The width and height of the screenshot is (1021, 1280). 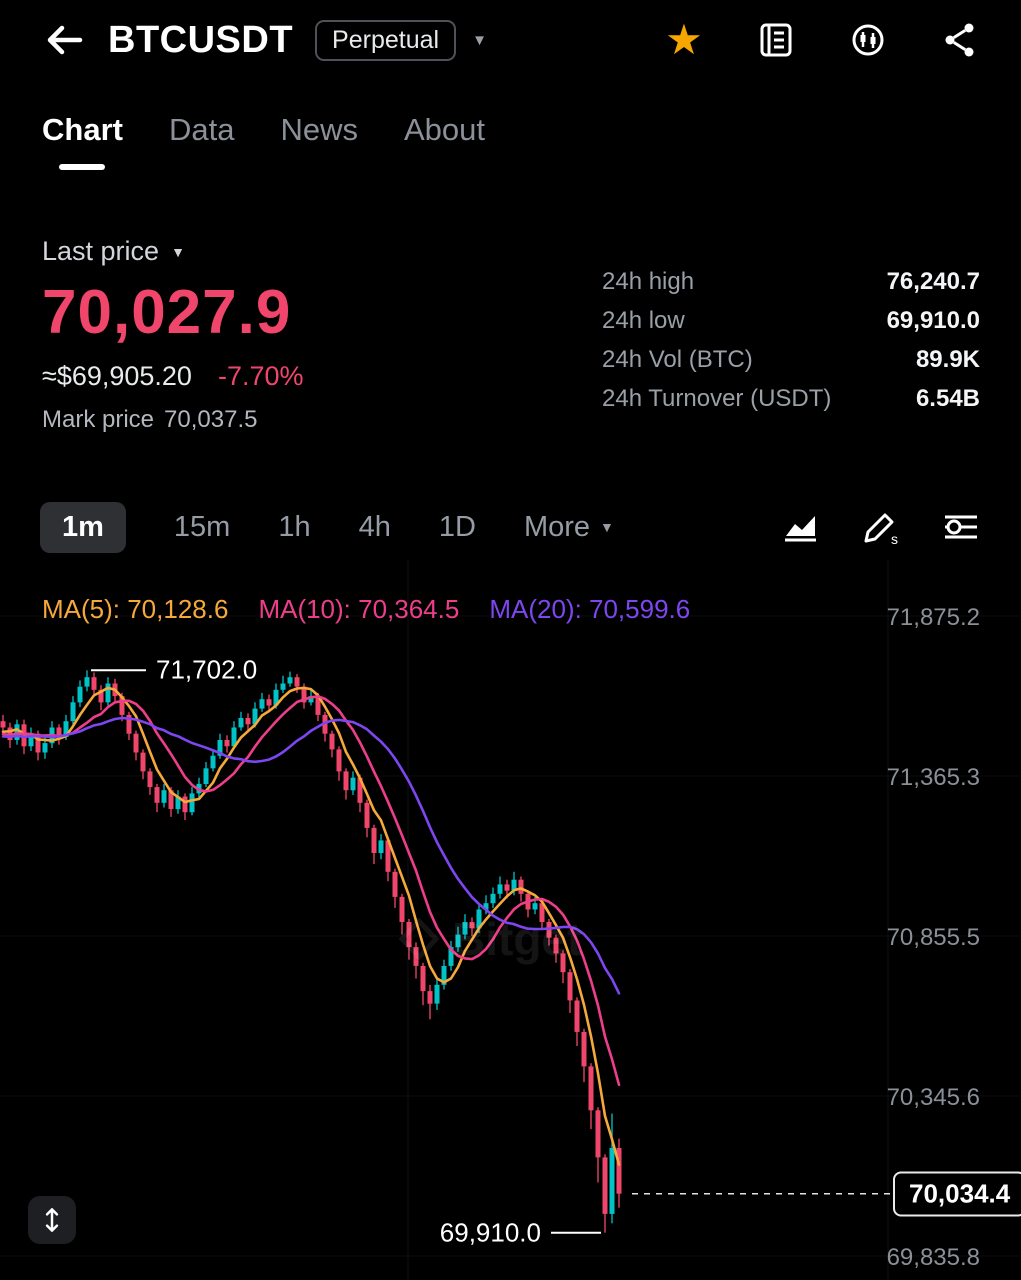 I want to click on ma-legend-item: MA(20): 70,599.6, so click(x=590, y=609).